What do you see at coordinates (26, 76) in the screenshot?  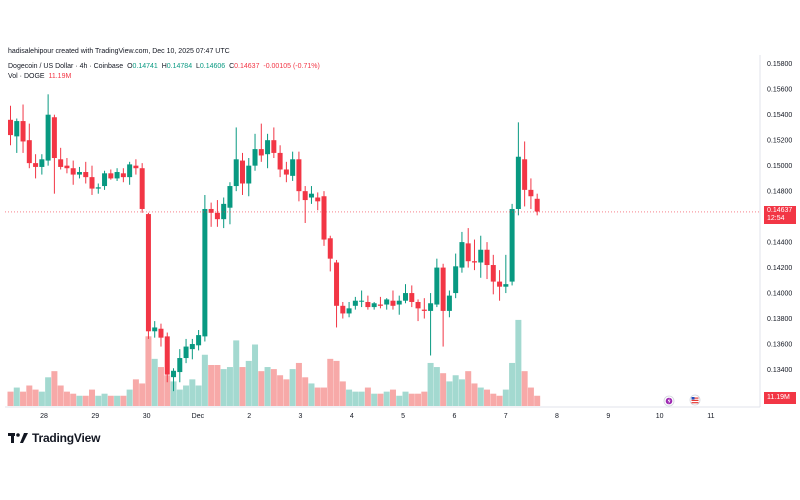 I see `volume-title: Vol · DOGE` at bounding box center [26, 76].